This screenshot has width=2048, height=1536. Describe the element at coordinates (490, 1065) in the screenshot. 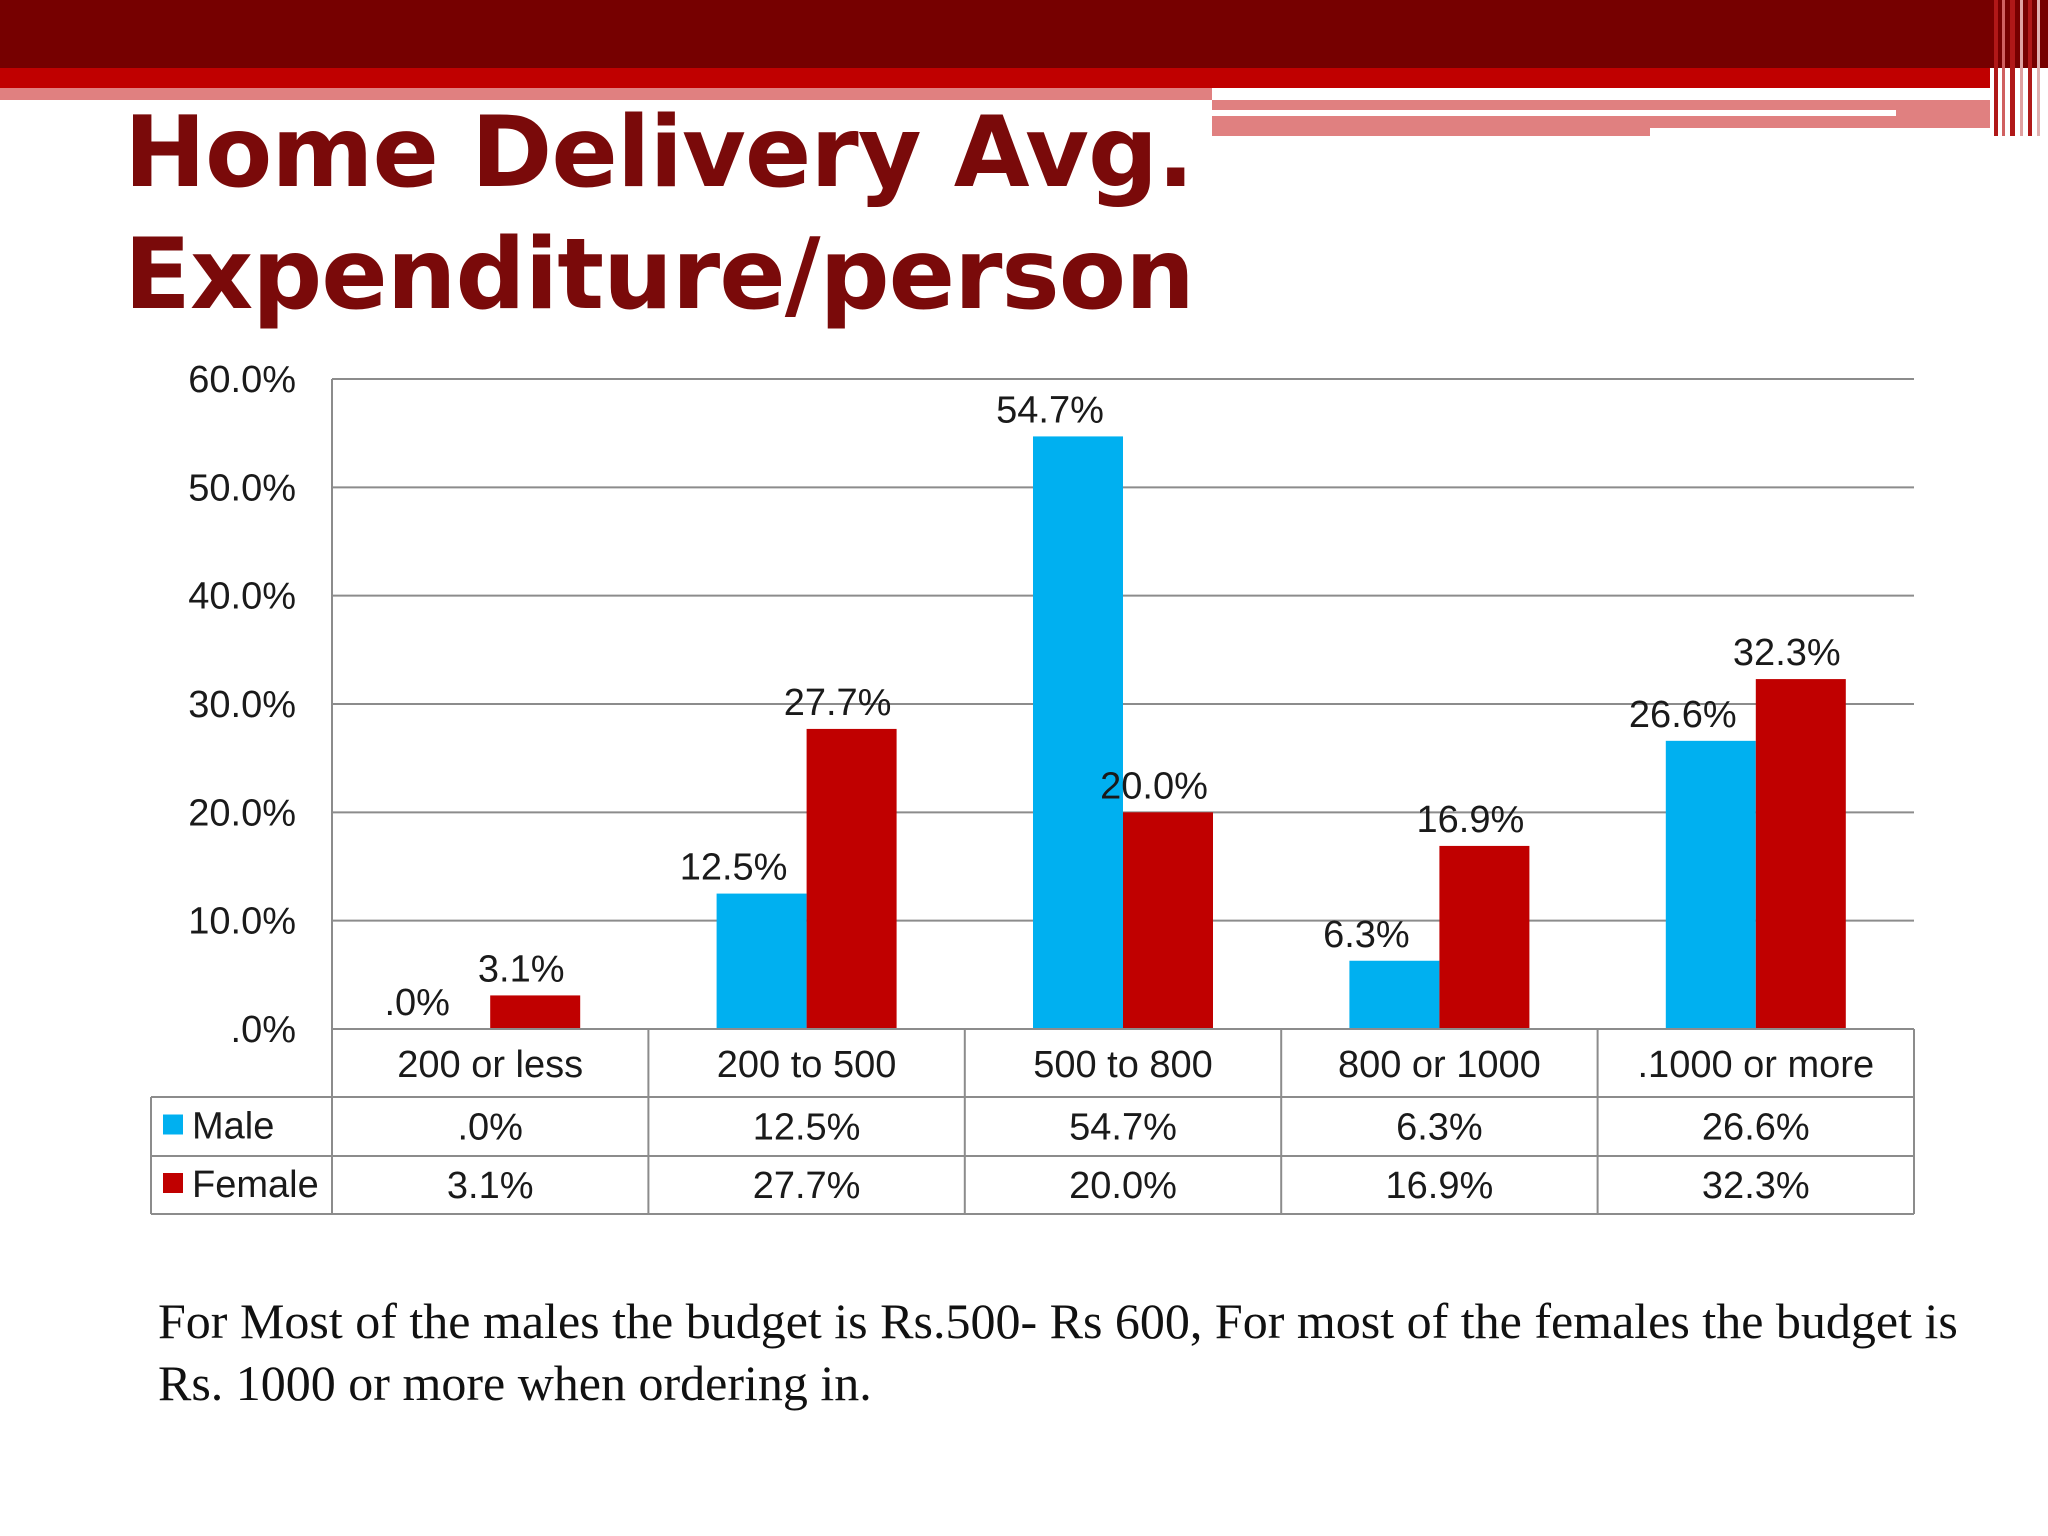

I see `category-label: 200 or less` at that location.